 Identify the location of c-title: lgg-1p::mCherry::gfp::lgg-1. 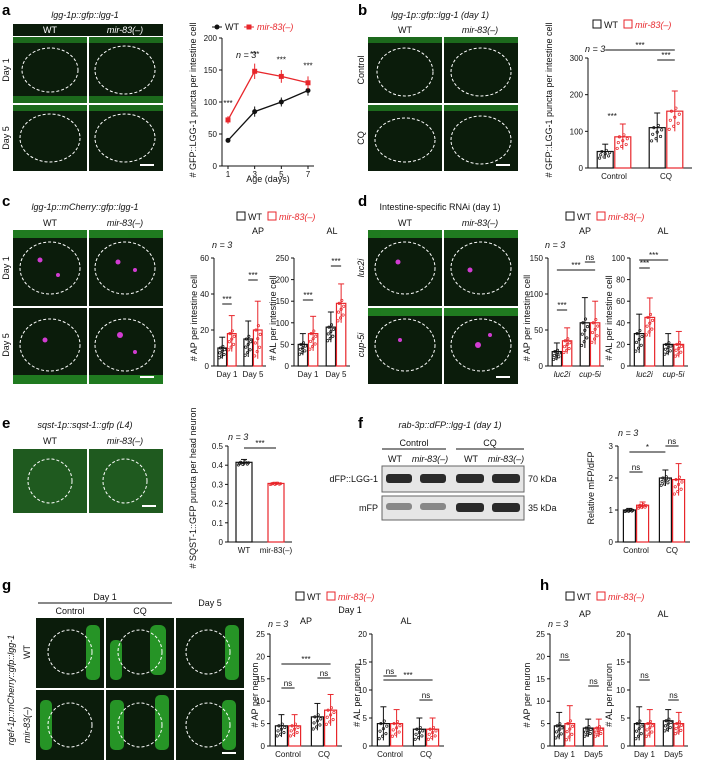
(84, 207).